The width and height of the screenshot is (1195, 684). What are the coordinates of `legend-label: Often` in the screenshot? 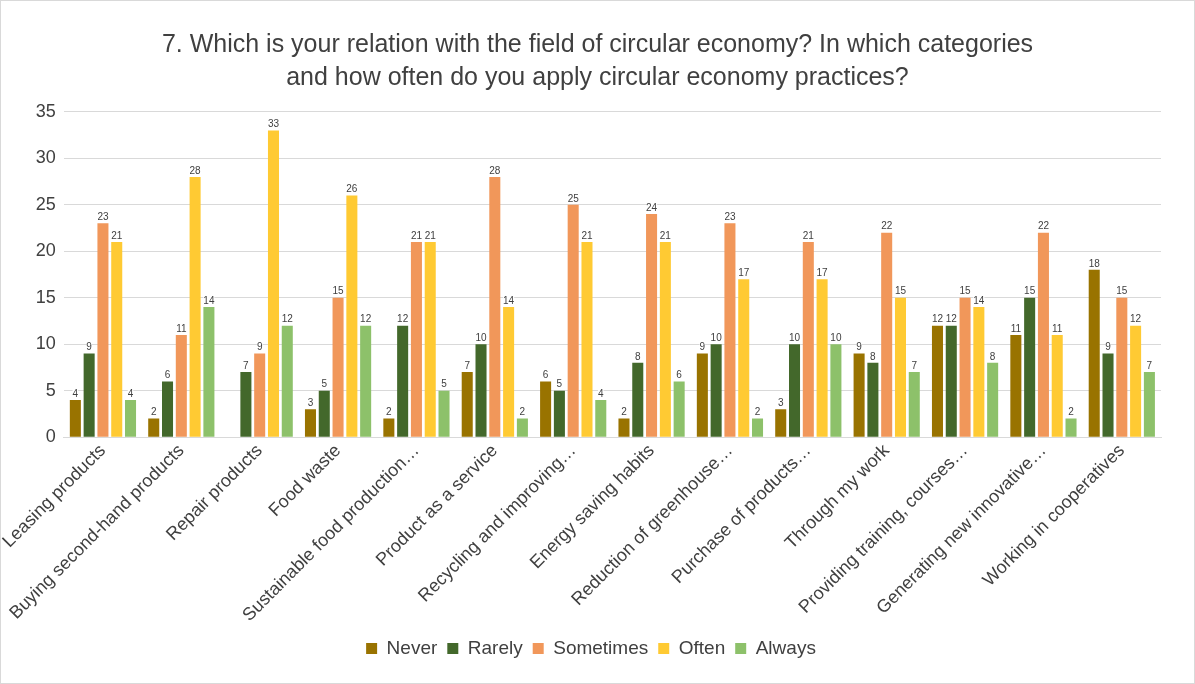 It's located at (702, 647).